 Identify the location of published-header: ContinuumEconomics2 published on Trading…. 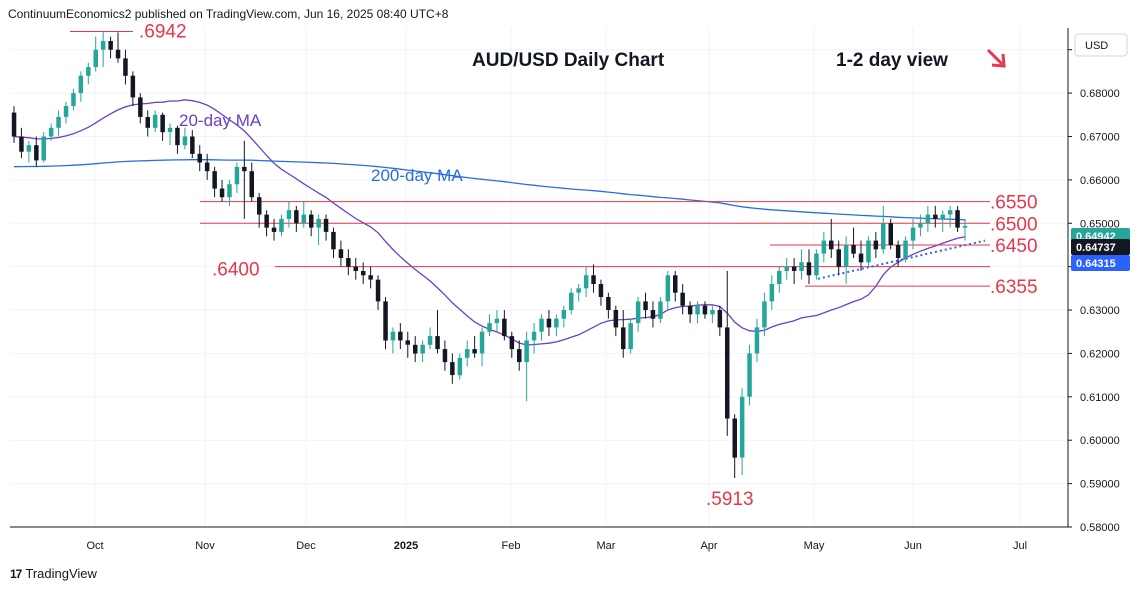
(228, 14).